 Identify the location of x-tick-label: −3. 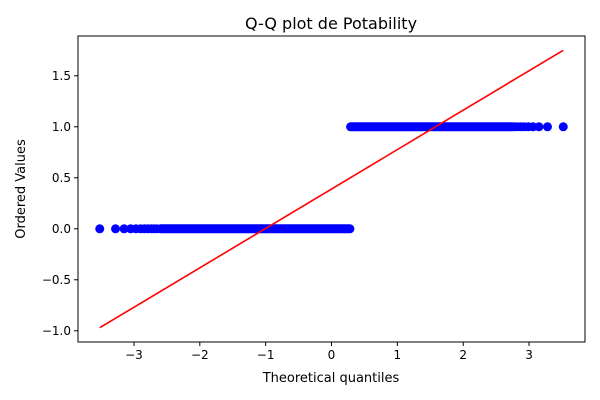
(134, 355).